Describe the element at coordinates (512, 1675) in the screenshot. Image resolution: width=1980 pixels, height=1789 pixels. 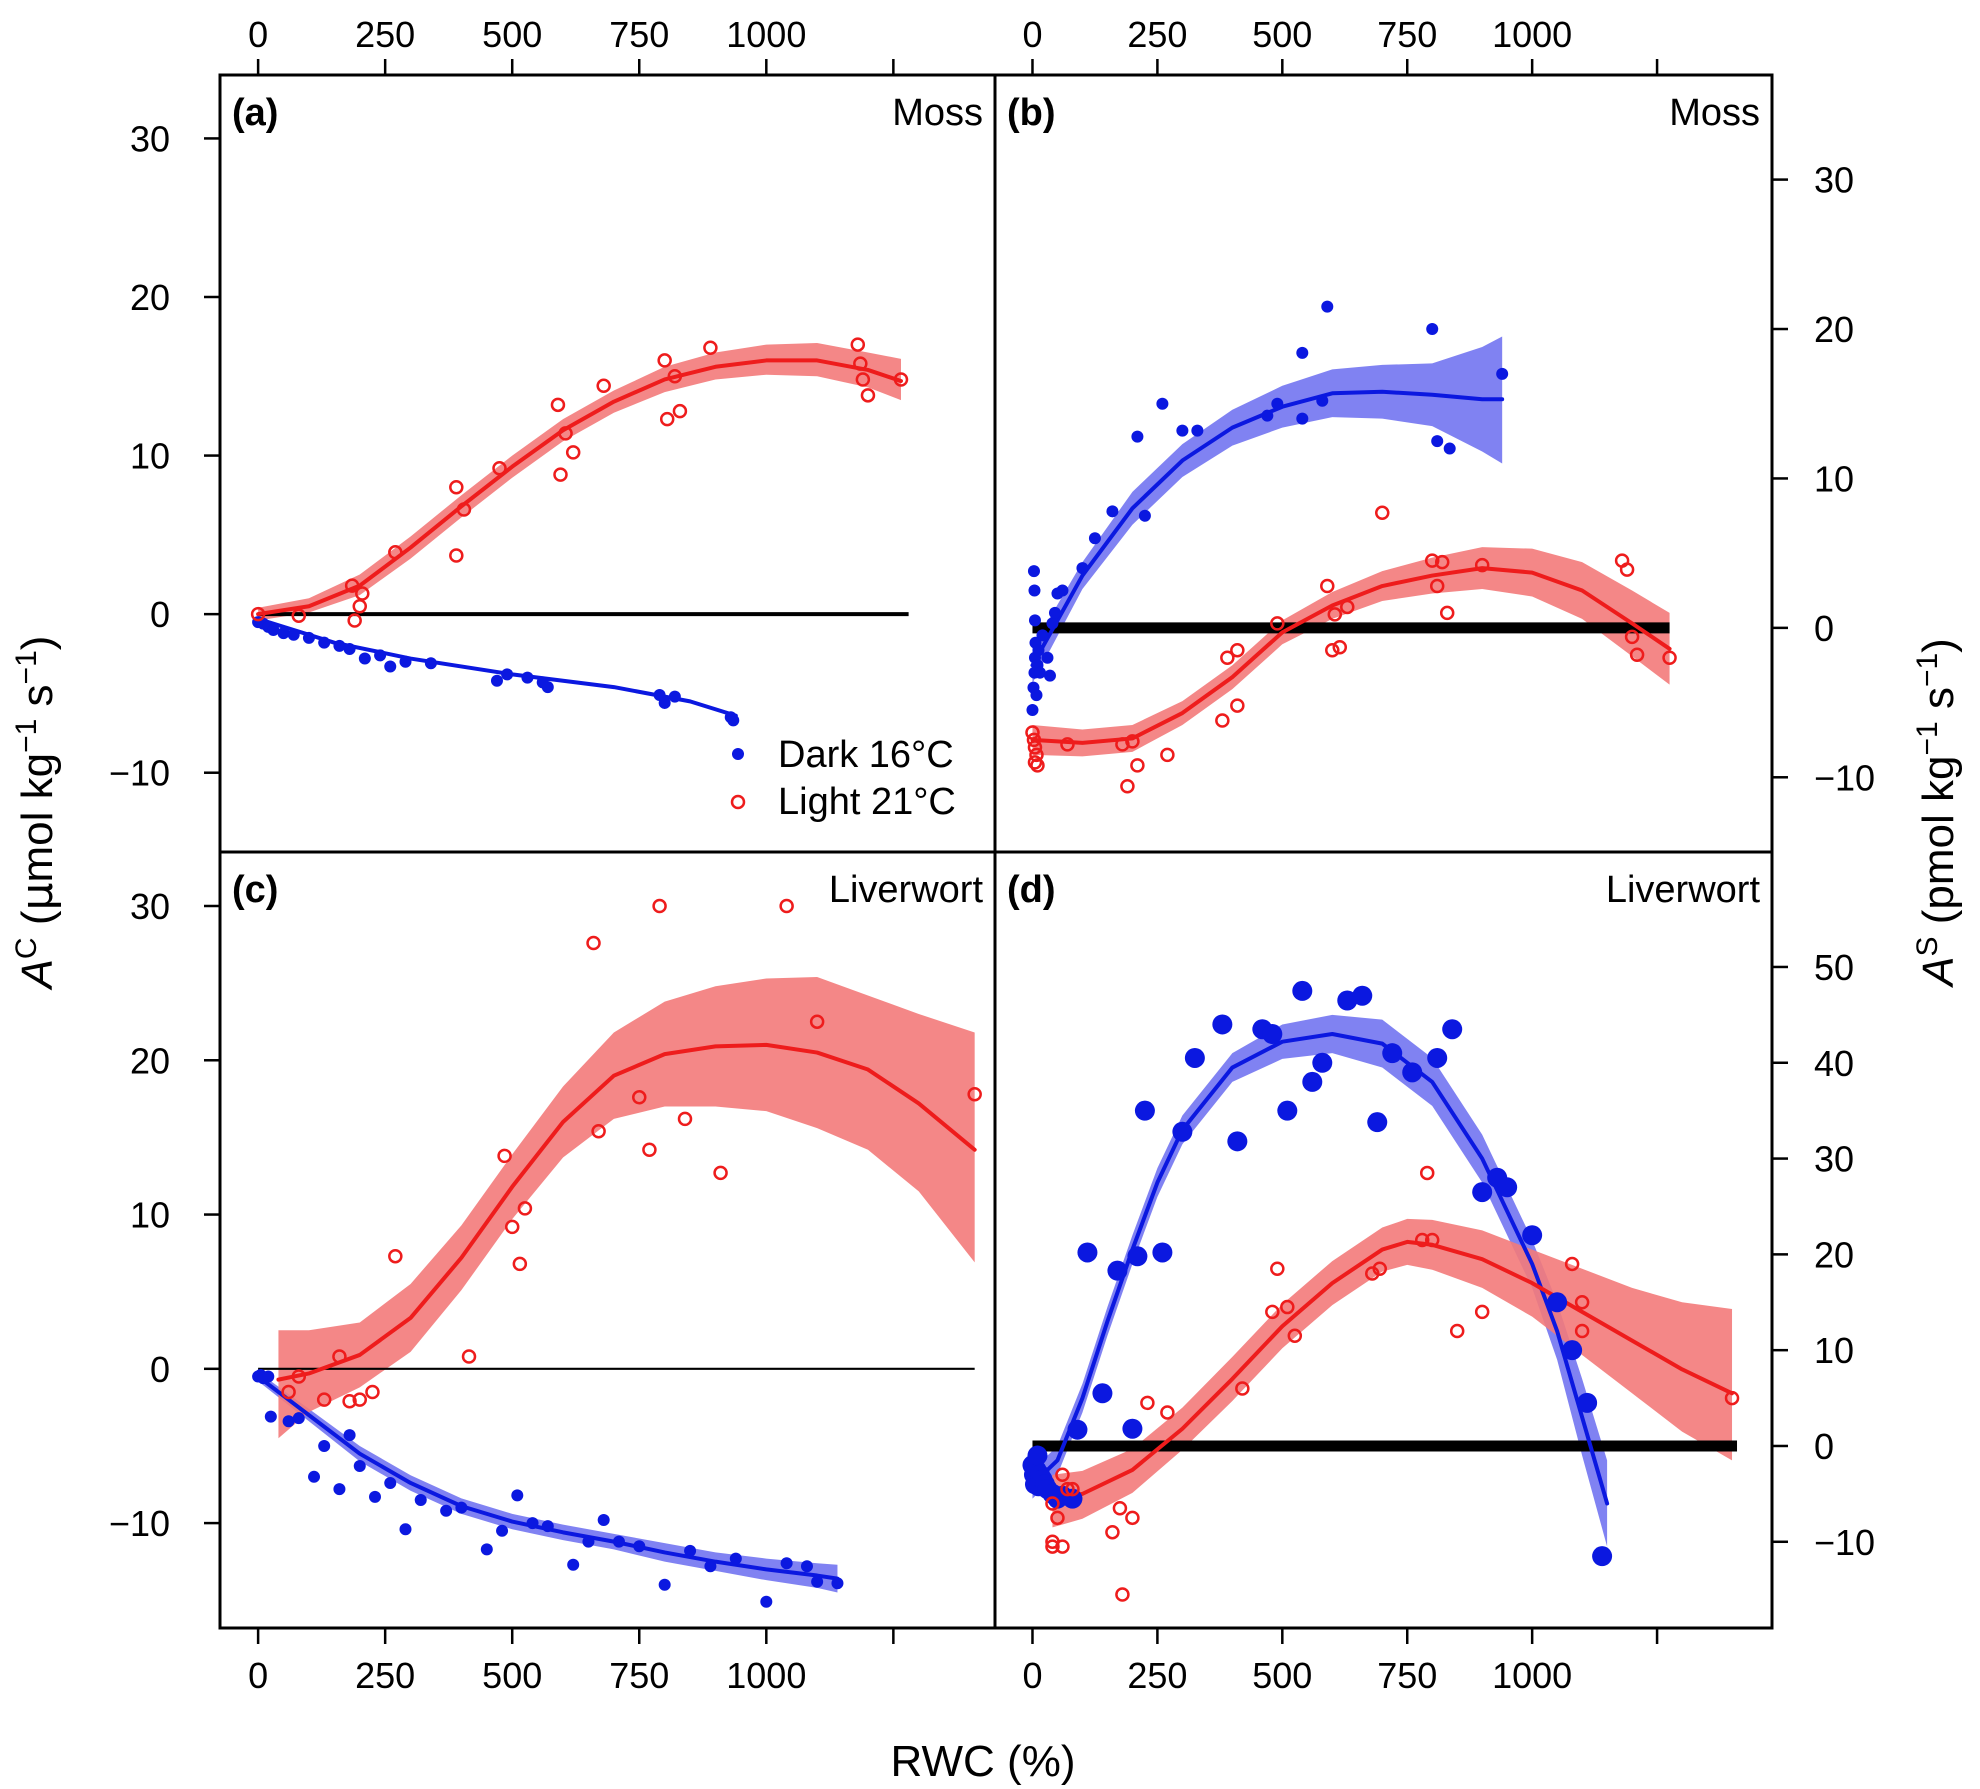
I see `x-tick-label: 500` at that location.